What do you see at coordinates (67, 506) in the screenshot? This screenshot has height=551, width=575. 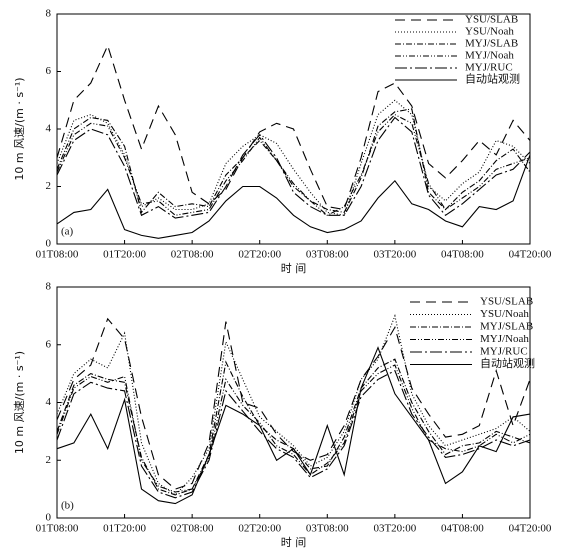 I see `panel-label: (b)` at bounding box center [67, 506].